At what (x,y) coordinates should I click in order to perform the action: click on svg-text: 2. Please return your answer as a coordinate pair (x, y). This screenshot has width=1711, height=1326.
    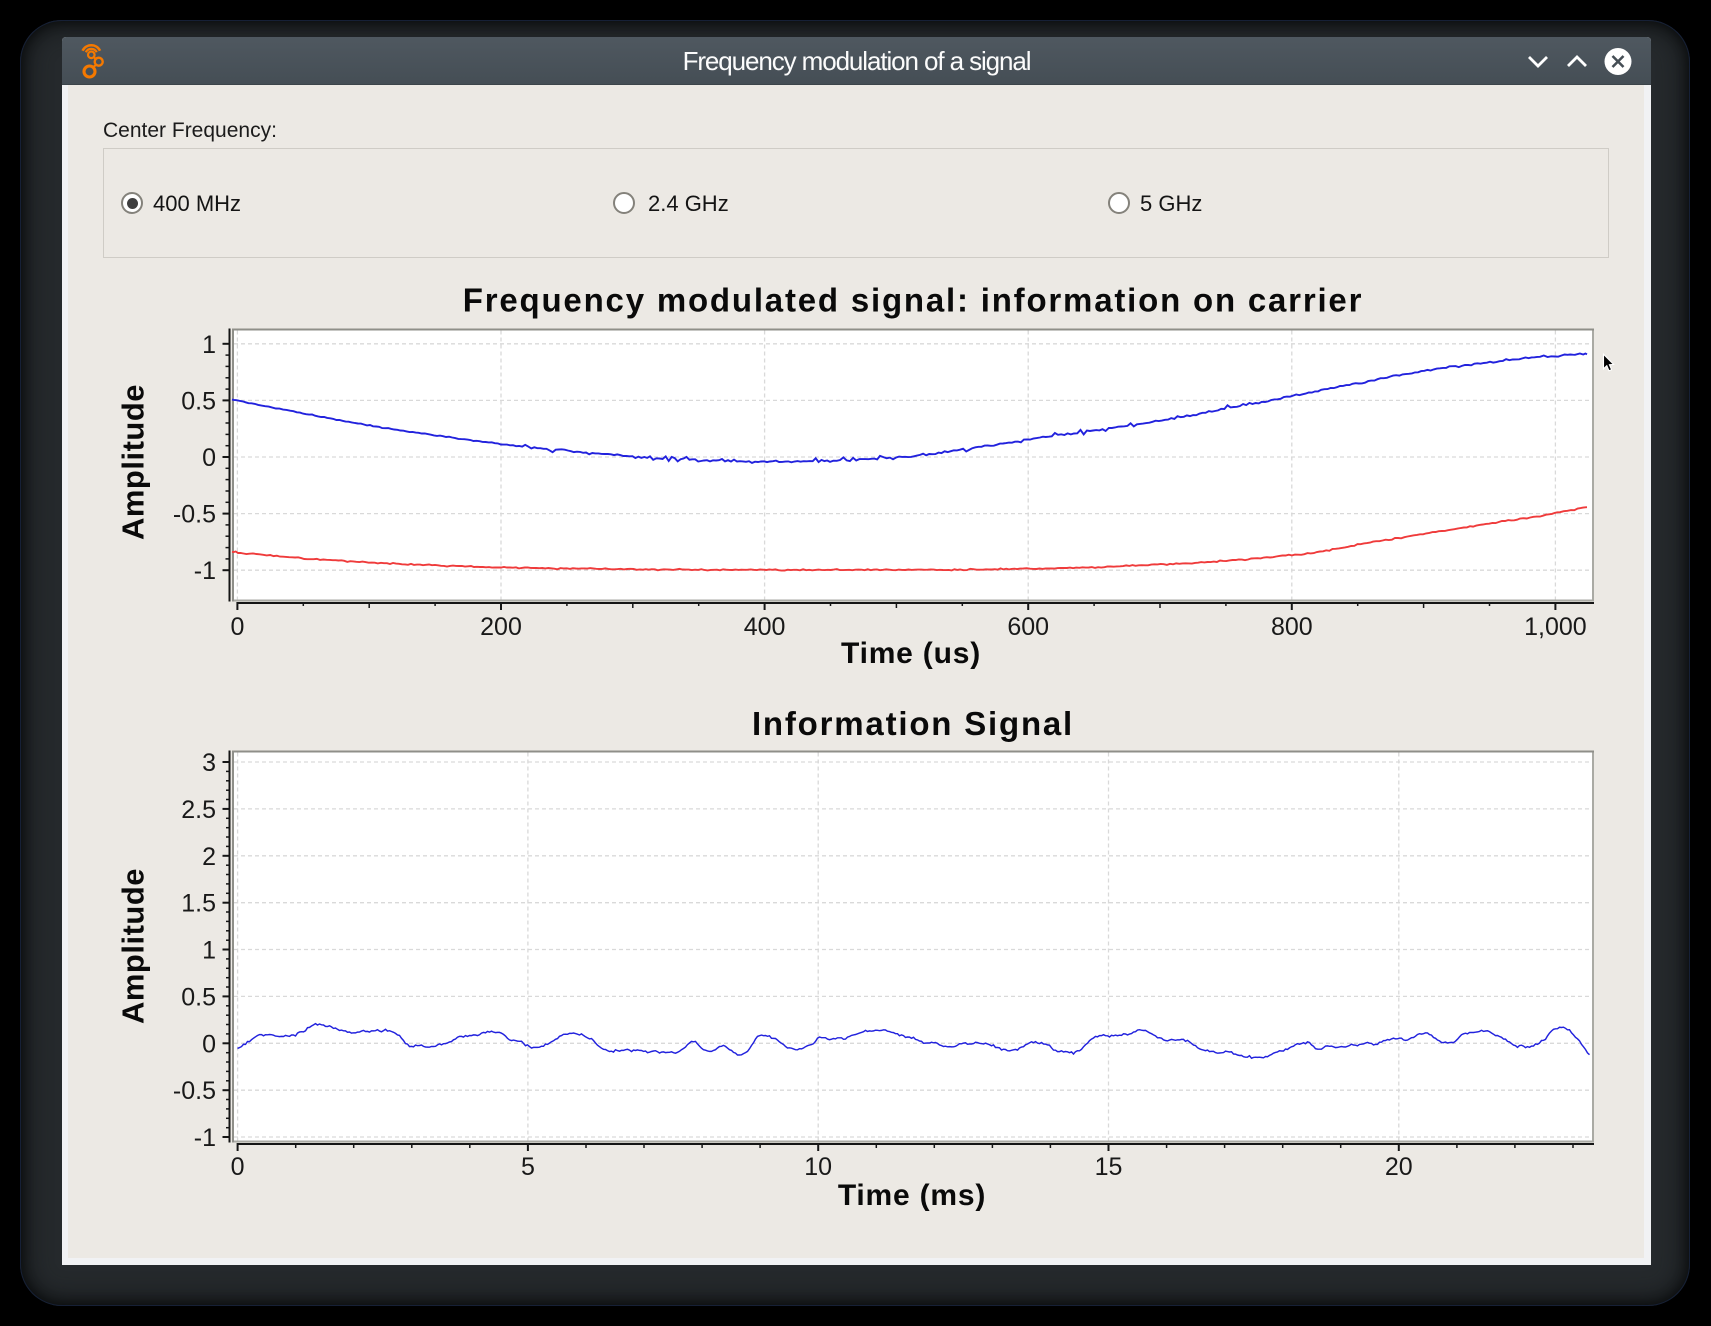
    Looking at the image, I should click on (209, 857).